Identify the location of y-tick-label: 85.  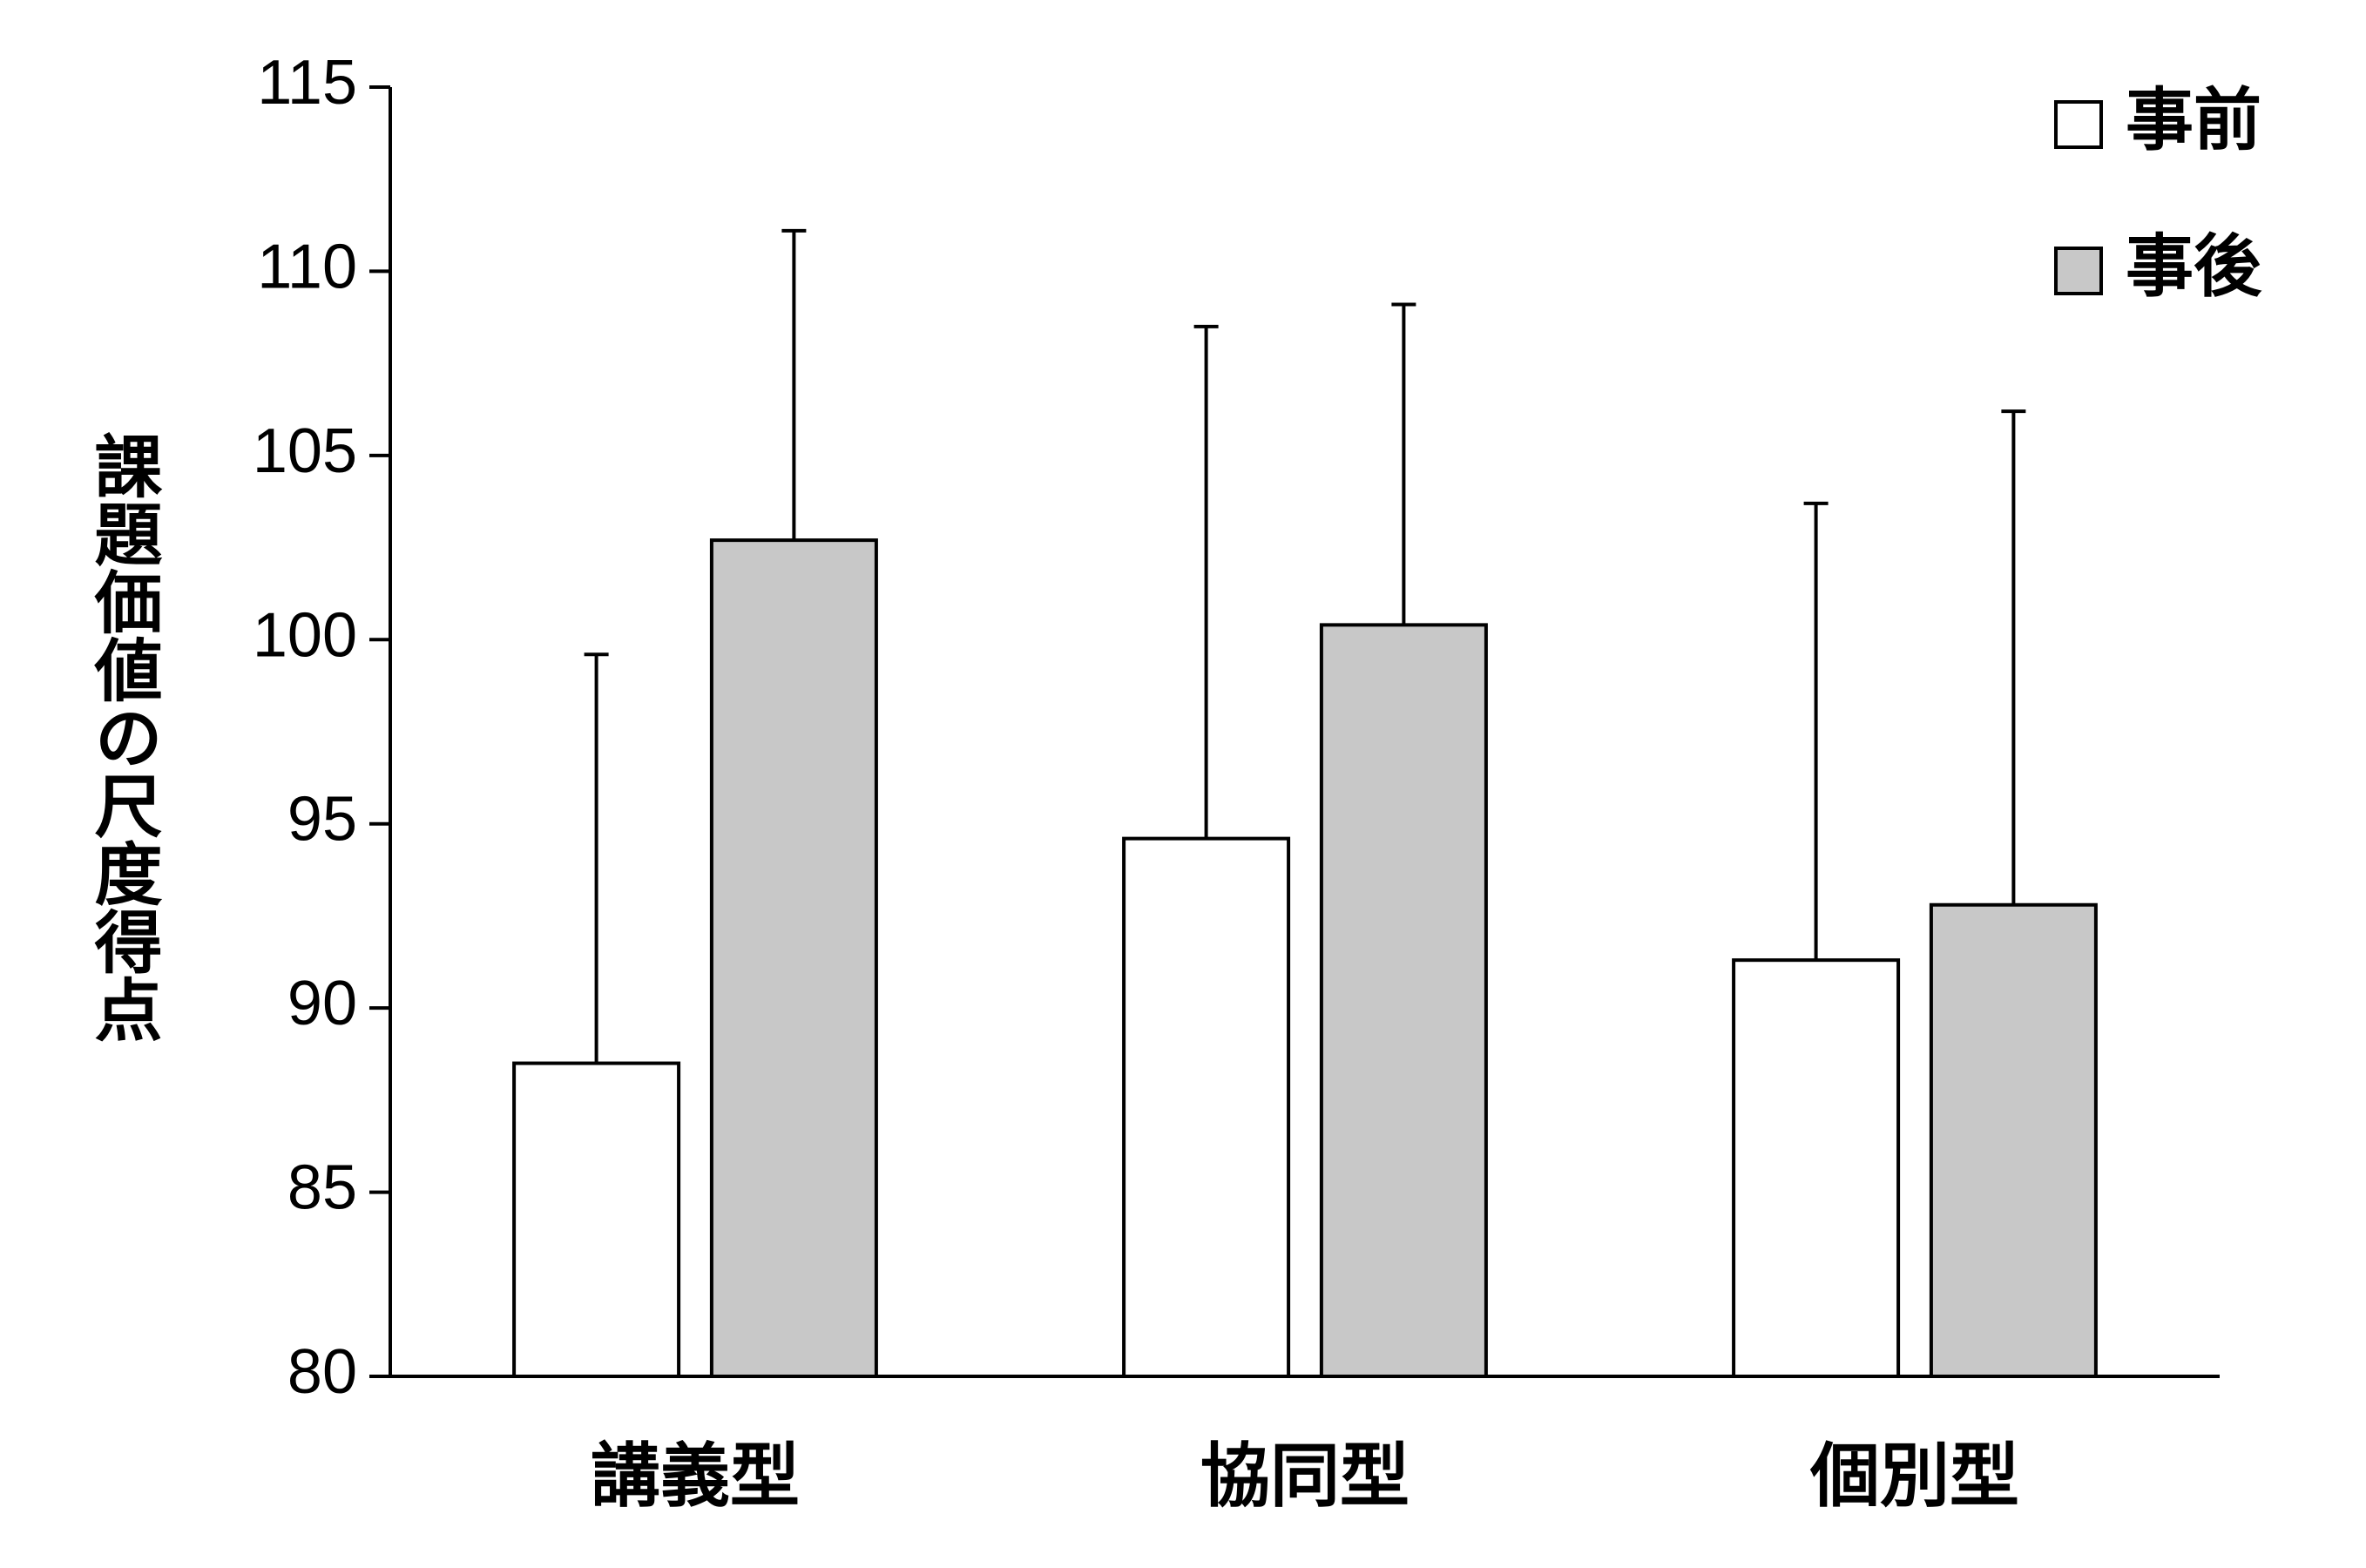
(322, 1188).